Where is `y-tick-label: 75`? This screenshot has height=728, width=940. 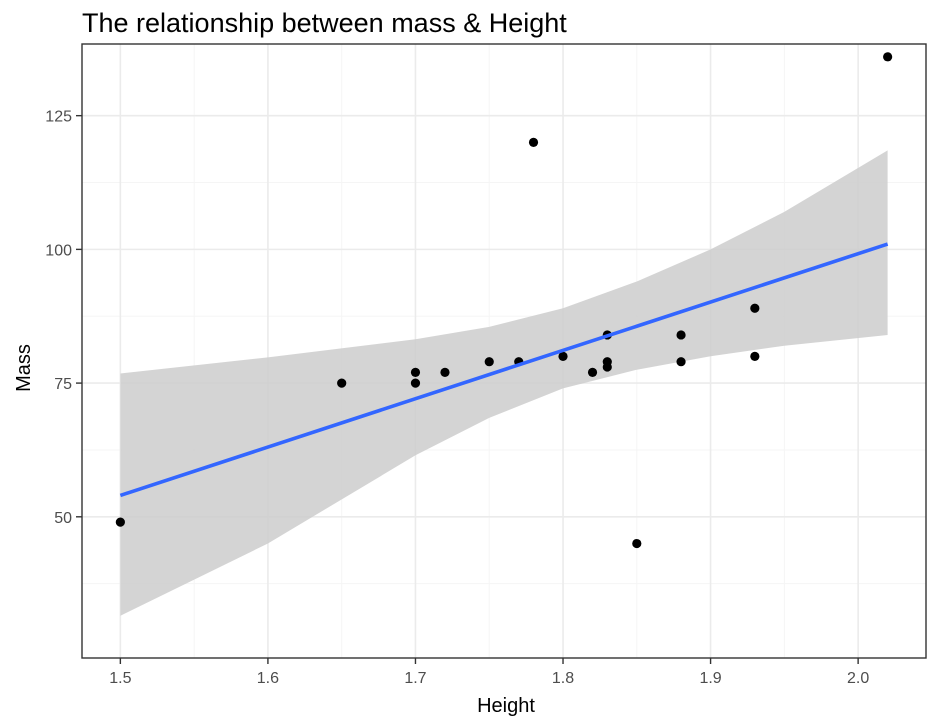 y-tick-label: 75 is located at coordinates (63, 384).